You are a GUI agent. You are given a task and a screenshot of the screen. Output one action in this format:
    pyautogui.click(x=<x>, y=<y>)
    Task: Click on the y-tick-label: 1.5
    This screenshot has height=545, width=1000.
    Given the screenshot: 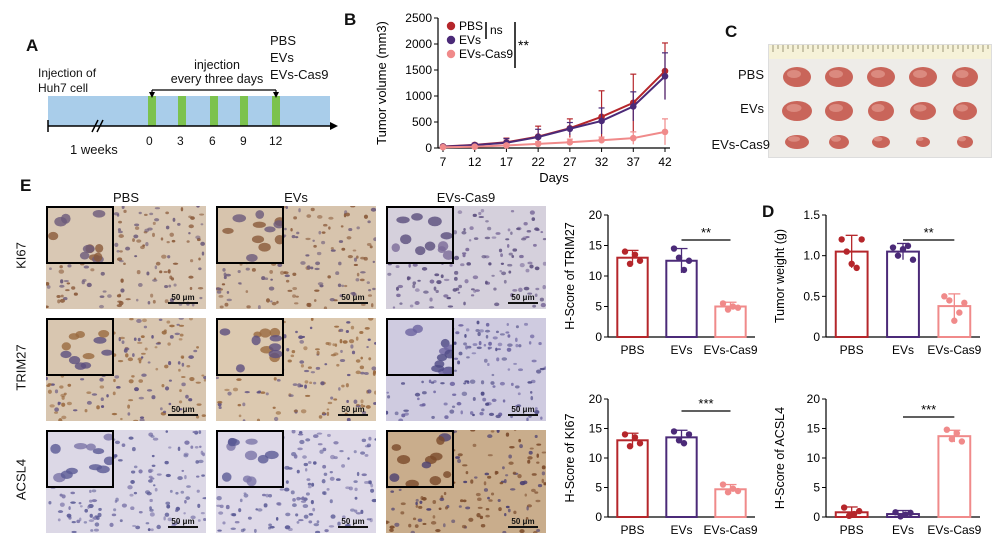 What is the action you would take?
    pyautogui.click(x=811, y=215)
    